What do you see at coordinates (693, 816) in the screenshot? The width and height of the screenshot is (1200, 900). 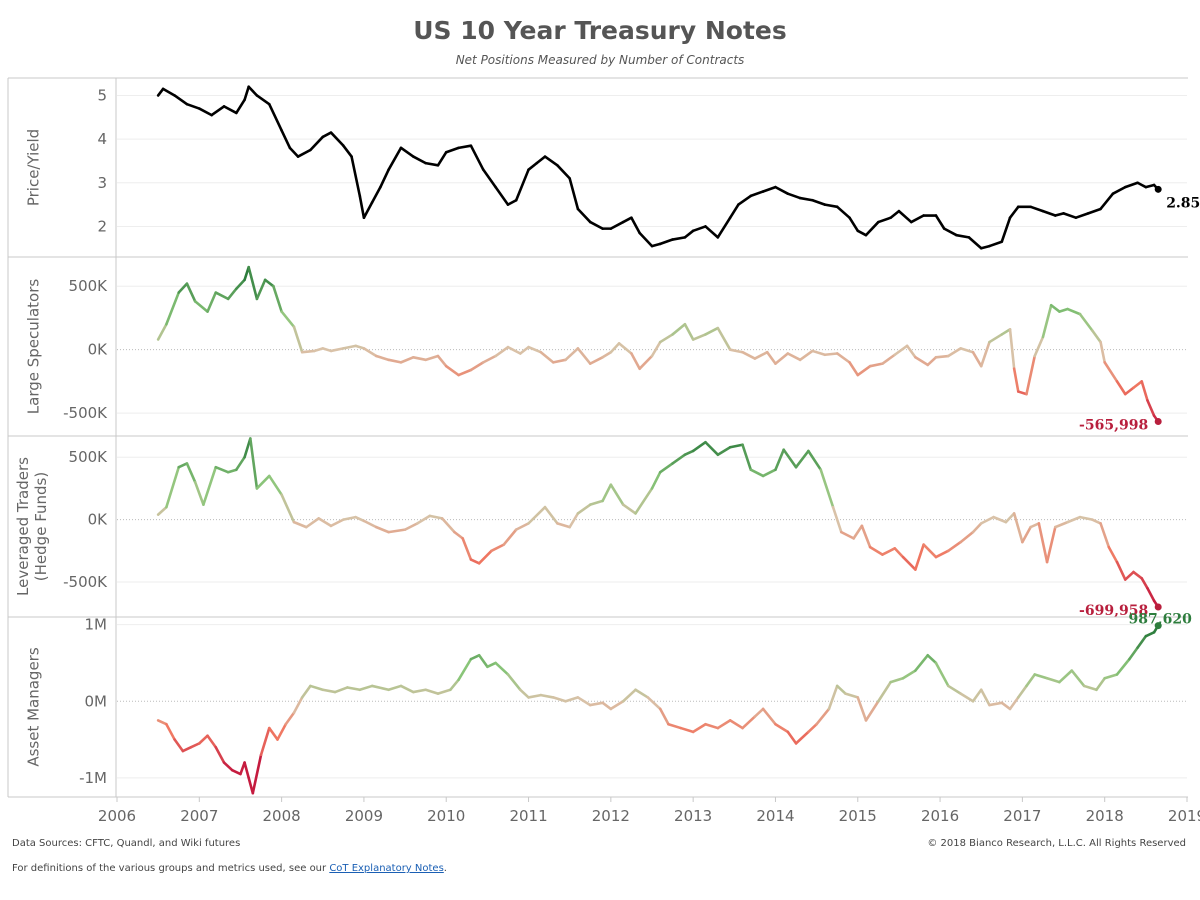 I see `x-tick-label: 2013` at bounding box center [693, 816].